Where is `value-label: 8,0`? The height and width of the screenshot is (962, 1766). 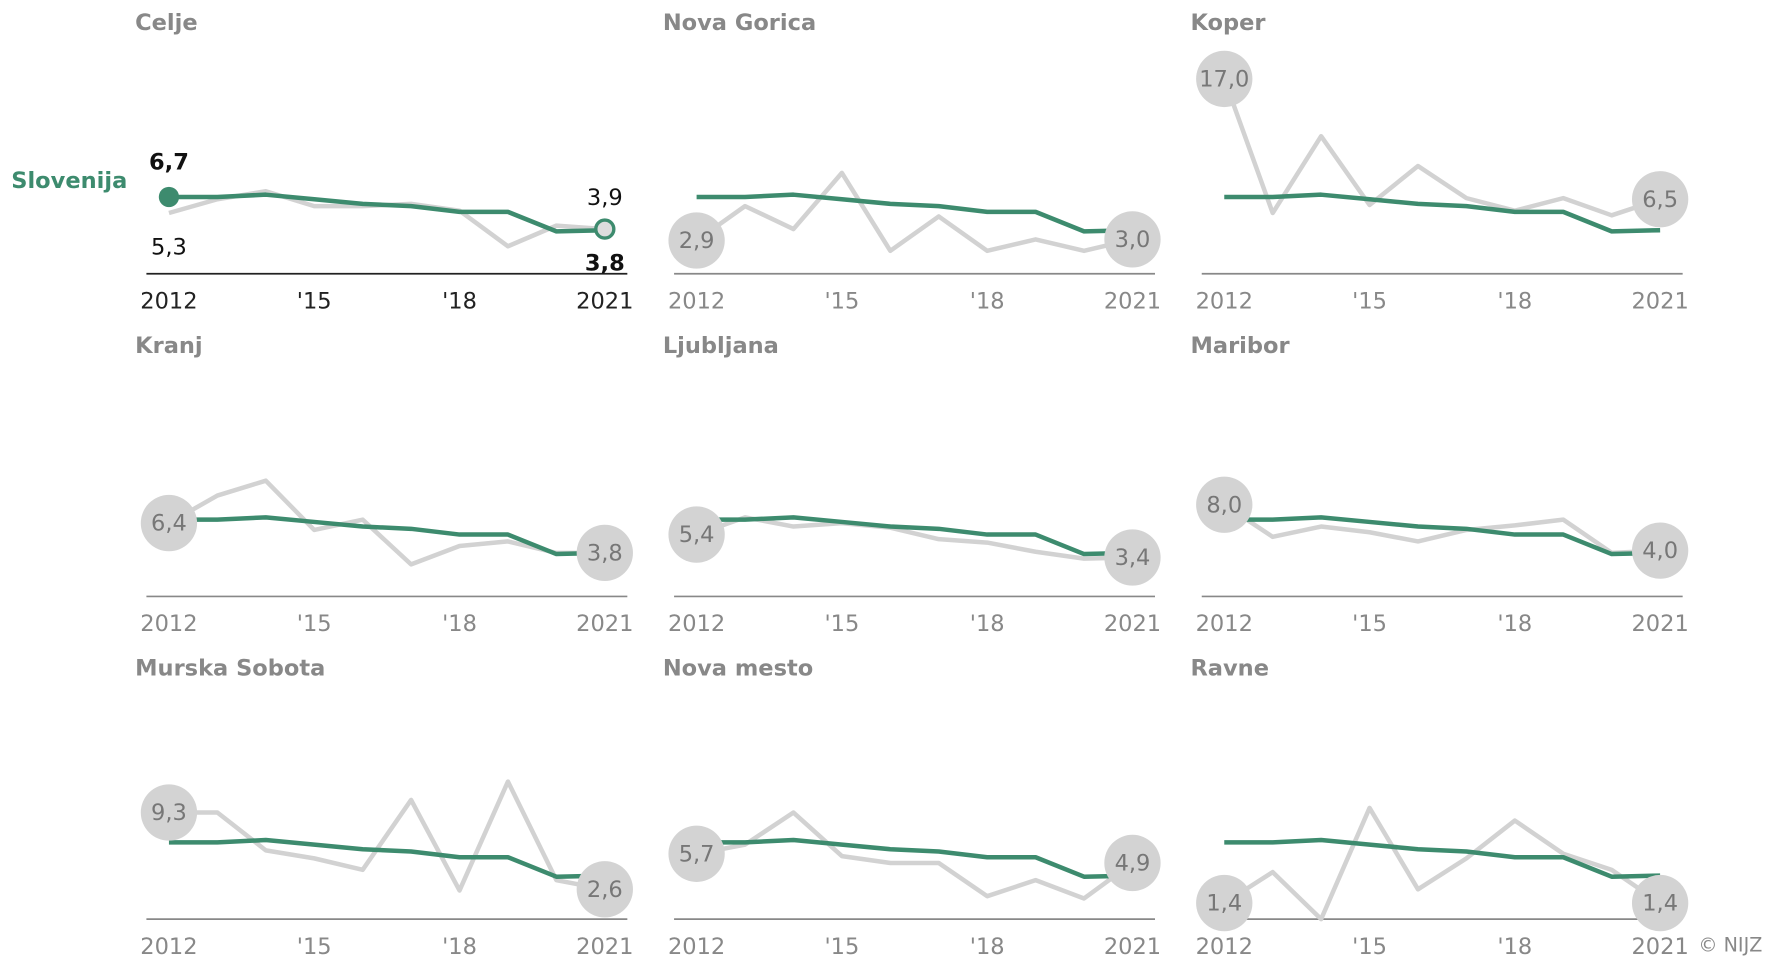
value-label: 8,0 is located at coordinates (1224, 505).